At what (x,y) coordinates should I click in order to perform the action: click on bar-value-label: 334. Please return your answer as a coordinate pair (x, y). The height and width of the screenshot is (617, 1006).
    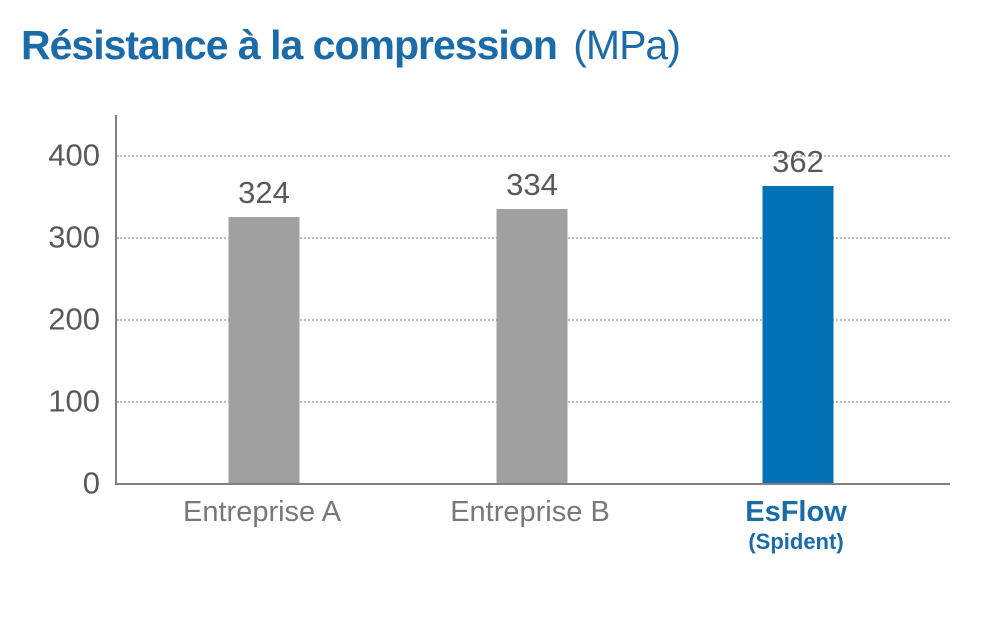
    Looking at the image, I should click on (532, 184).